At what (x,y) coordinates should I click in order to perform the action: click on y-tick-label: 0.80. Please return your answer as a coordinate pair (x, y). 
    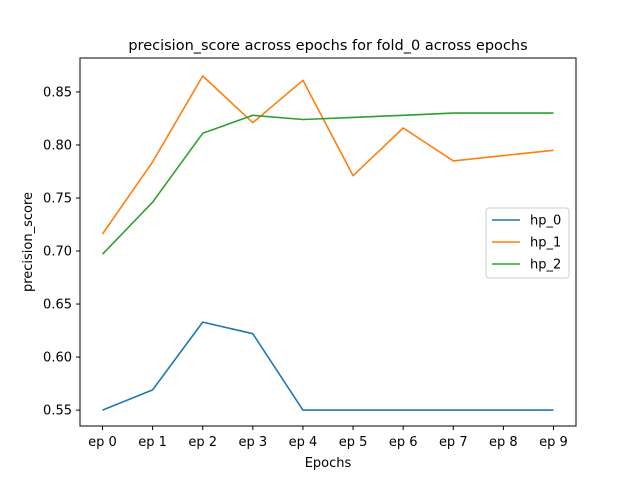
    Looking at the image, I should click on (57, 145).